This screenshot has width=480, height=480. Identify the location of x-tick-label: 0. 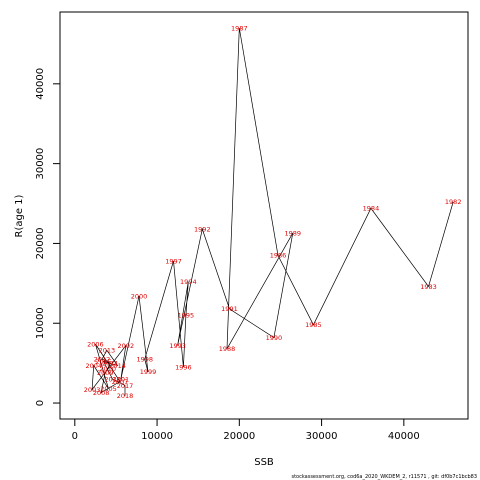
(75, 436).